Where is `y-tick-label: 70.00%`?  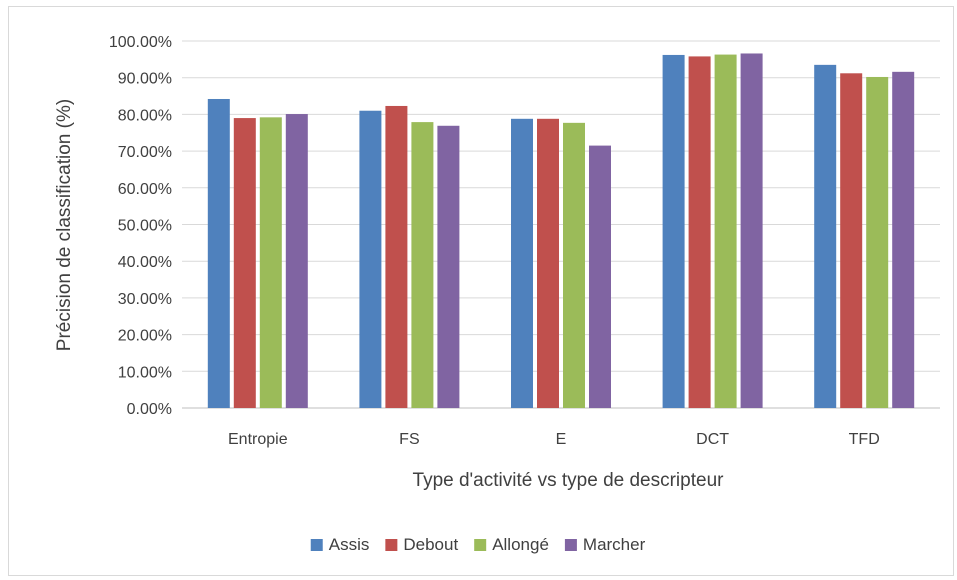
y-tick-label: 70.00% is located at coordinates (145, 152).